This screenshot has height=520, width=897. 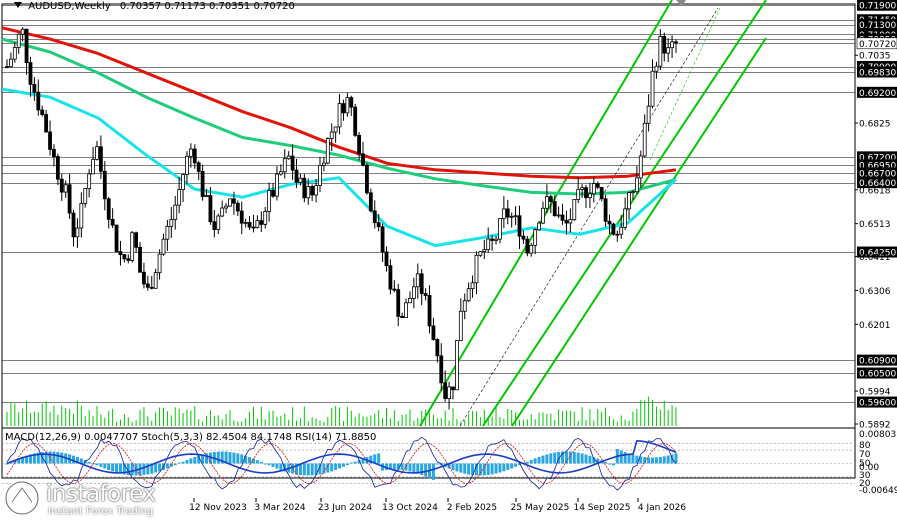 What do you see at coordinates (865, 455) in the screenshot?
I see `indicator-axis-label: 70` at bounding box center [865, 455].